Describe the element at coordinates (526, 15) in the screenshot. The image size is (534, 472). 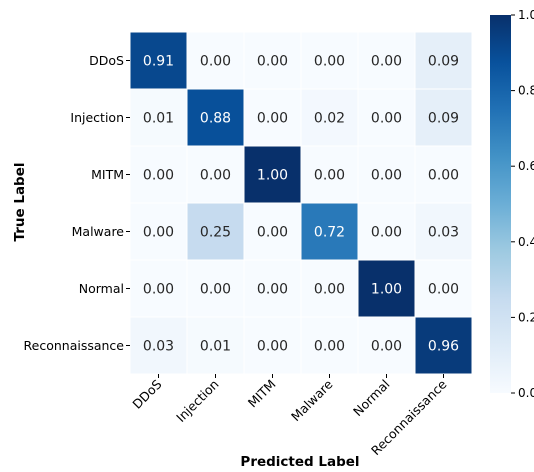
I see `colorbar-tick-label: 1.0` at that location.